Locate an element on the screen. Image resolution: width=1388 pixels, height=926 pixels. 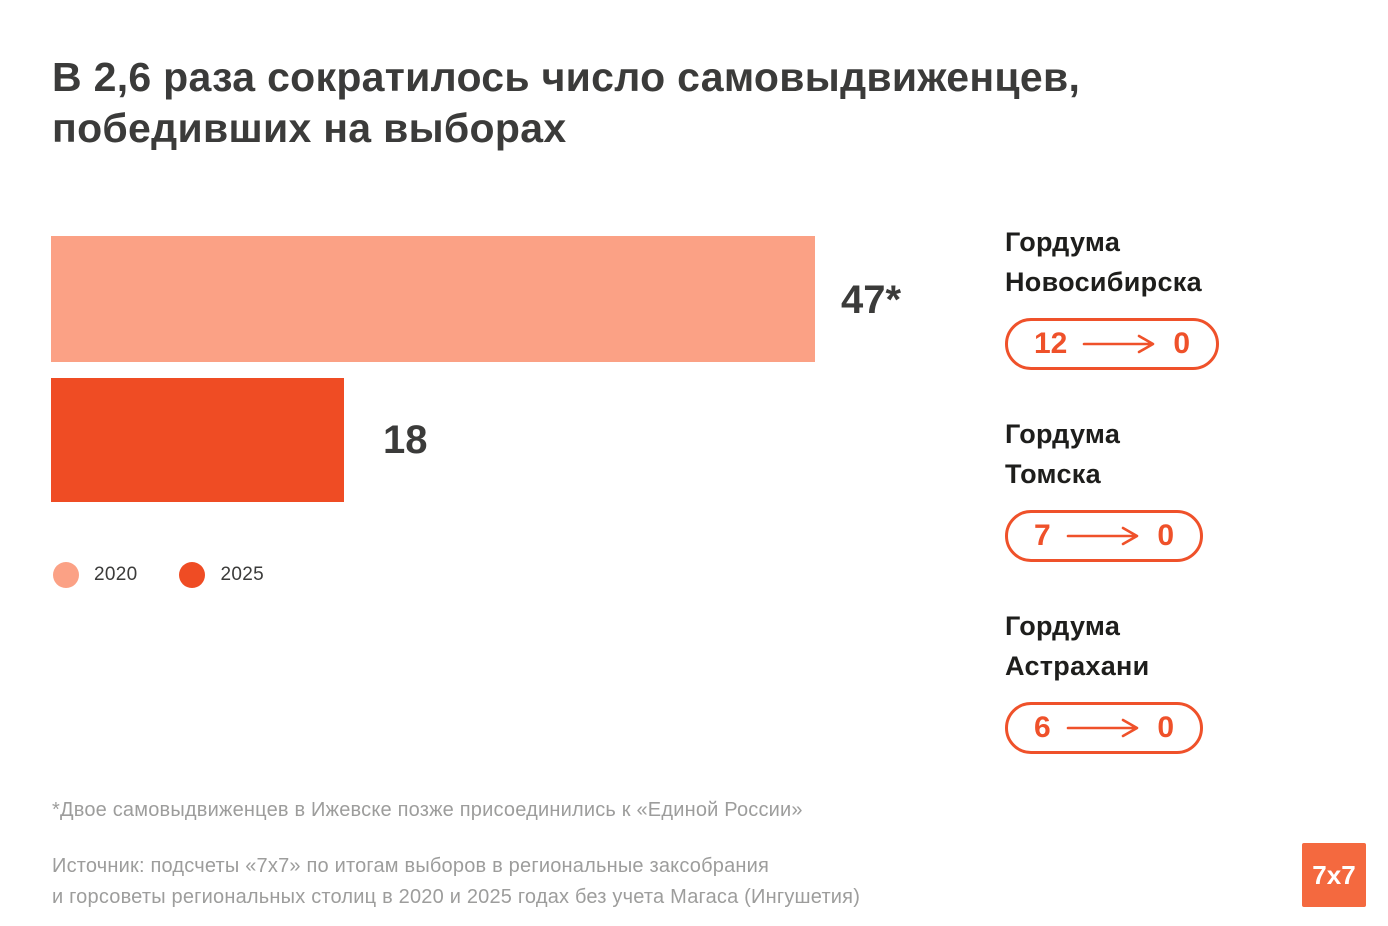
stat-from: 7 is located at coordinates (1042, 535).